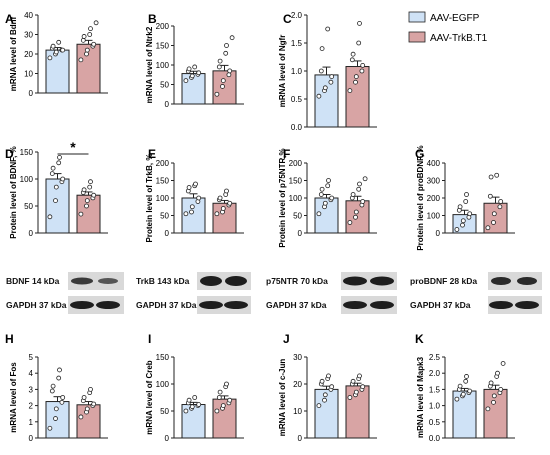 The image size is (550, 455). Describe the element at coordinates (56, 387) in the screenshot. I see `panel-h: H 0 1 2 3 4 5 mRNA level of Fos` at that location.